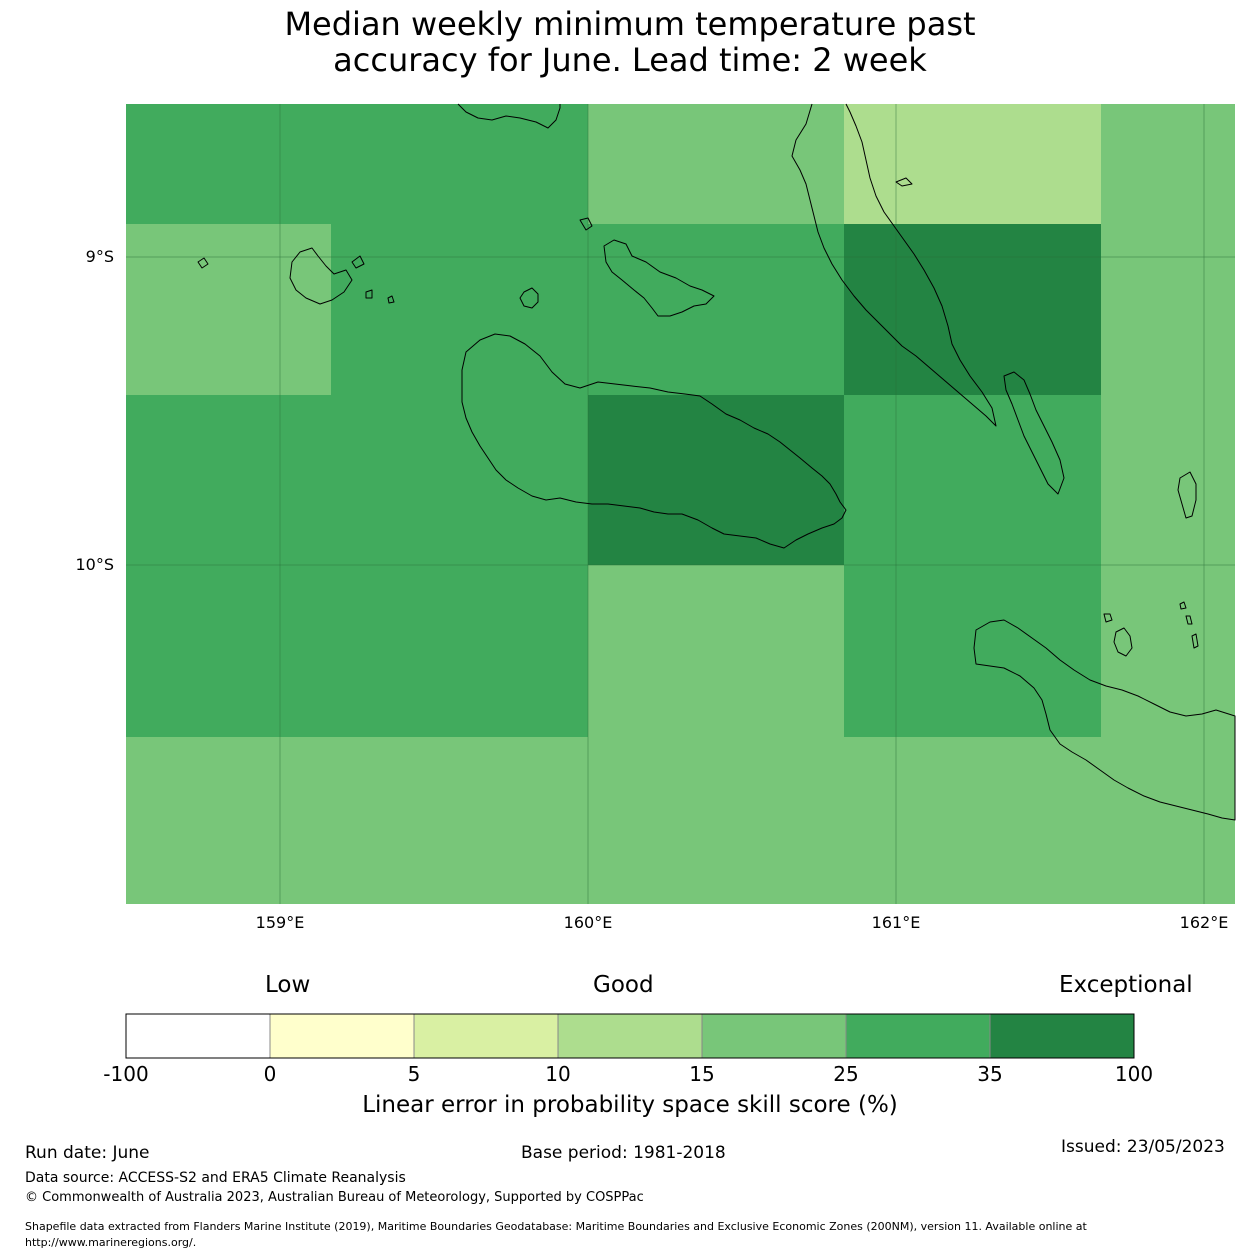  What do you see at coordinates (846, 1074) in the screenshot?
I see `colorbar-tick: 25` at bounding box center [846, 1074].